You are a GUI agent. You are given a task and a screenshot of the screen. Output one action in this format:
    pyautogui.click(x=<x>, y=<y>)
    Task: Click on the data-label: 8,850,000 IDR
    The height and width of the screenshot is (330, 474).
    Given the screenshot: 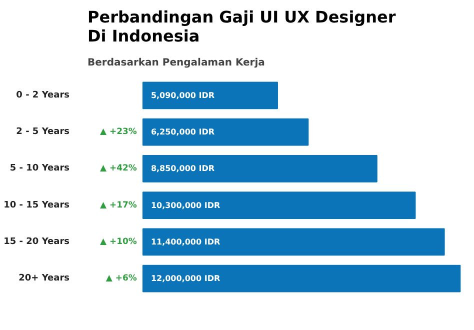 What is the action you would take?
    pyautogui.click(x=182, y=169)
    